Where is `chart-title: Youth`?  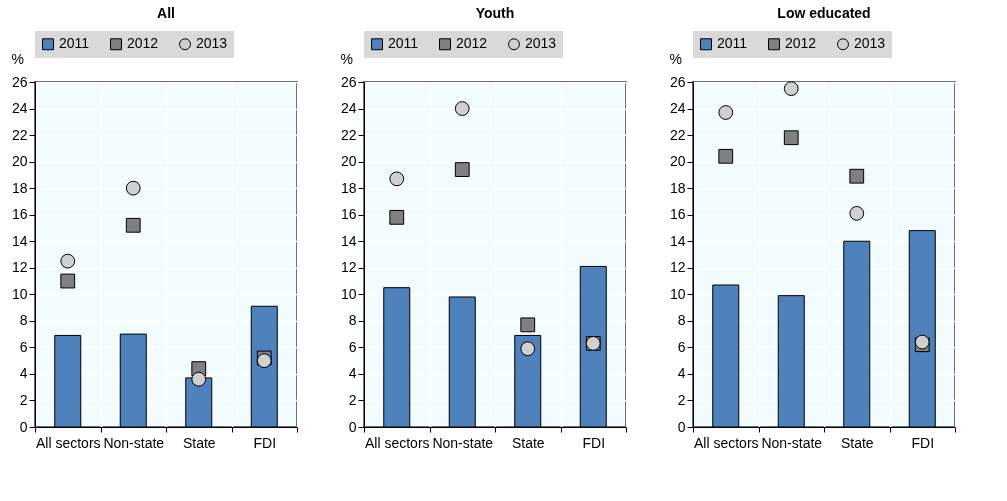
chart-title: Youth is located at coordinates (495, 13).